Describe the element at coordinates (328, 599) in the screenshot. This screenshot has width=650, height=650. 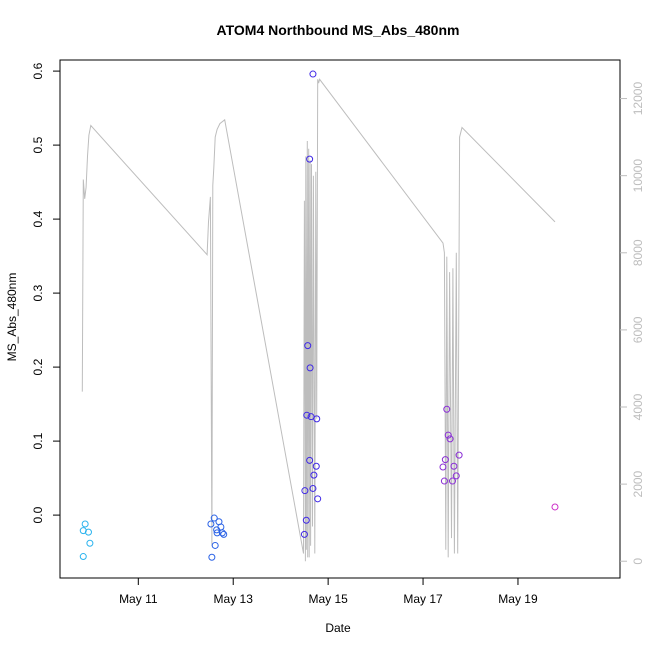
I see `x-tick-label-2: May 15` at that location.